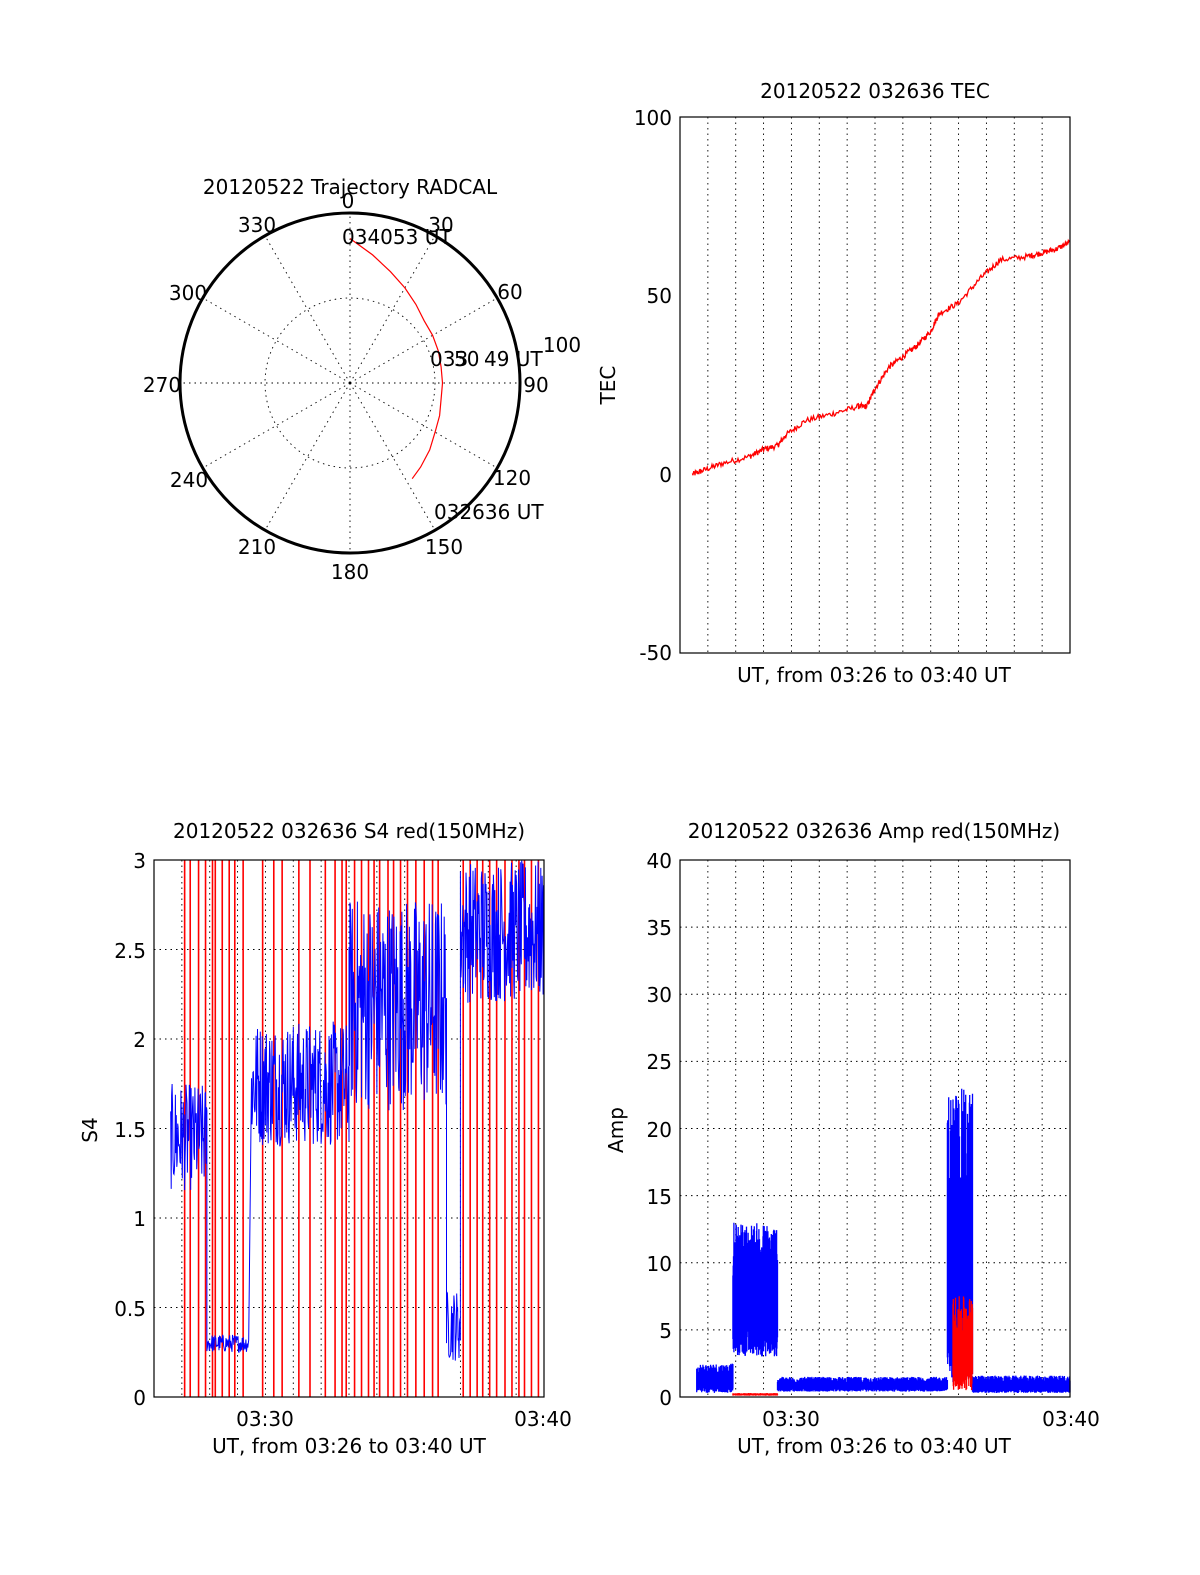  What do you see at coordinates (162, 385) in the screenshot?
I see `angle-label-270: 270` at bounding box center [162, 385].